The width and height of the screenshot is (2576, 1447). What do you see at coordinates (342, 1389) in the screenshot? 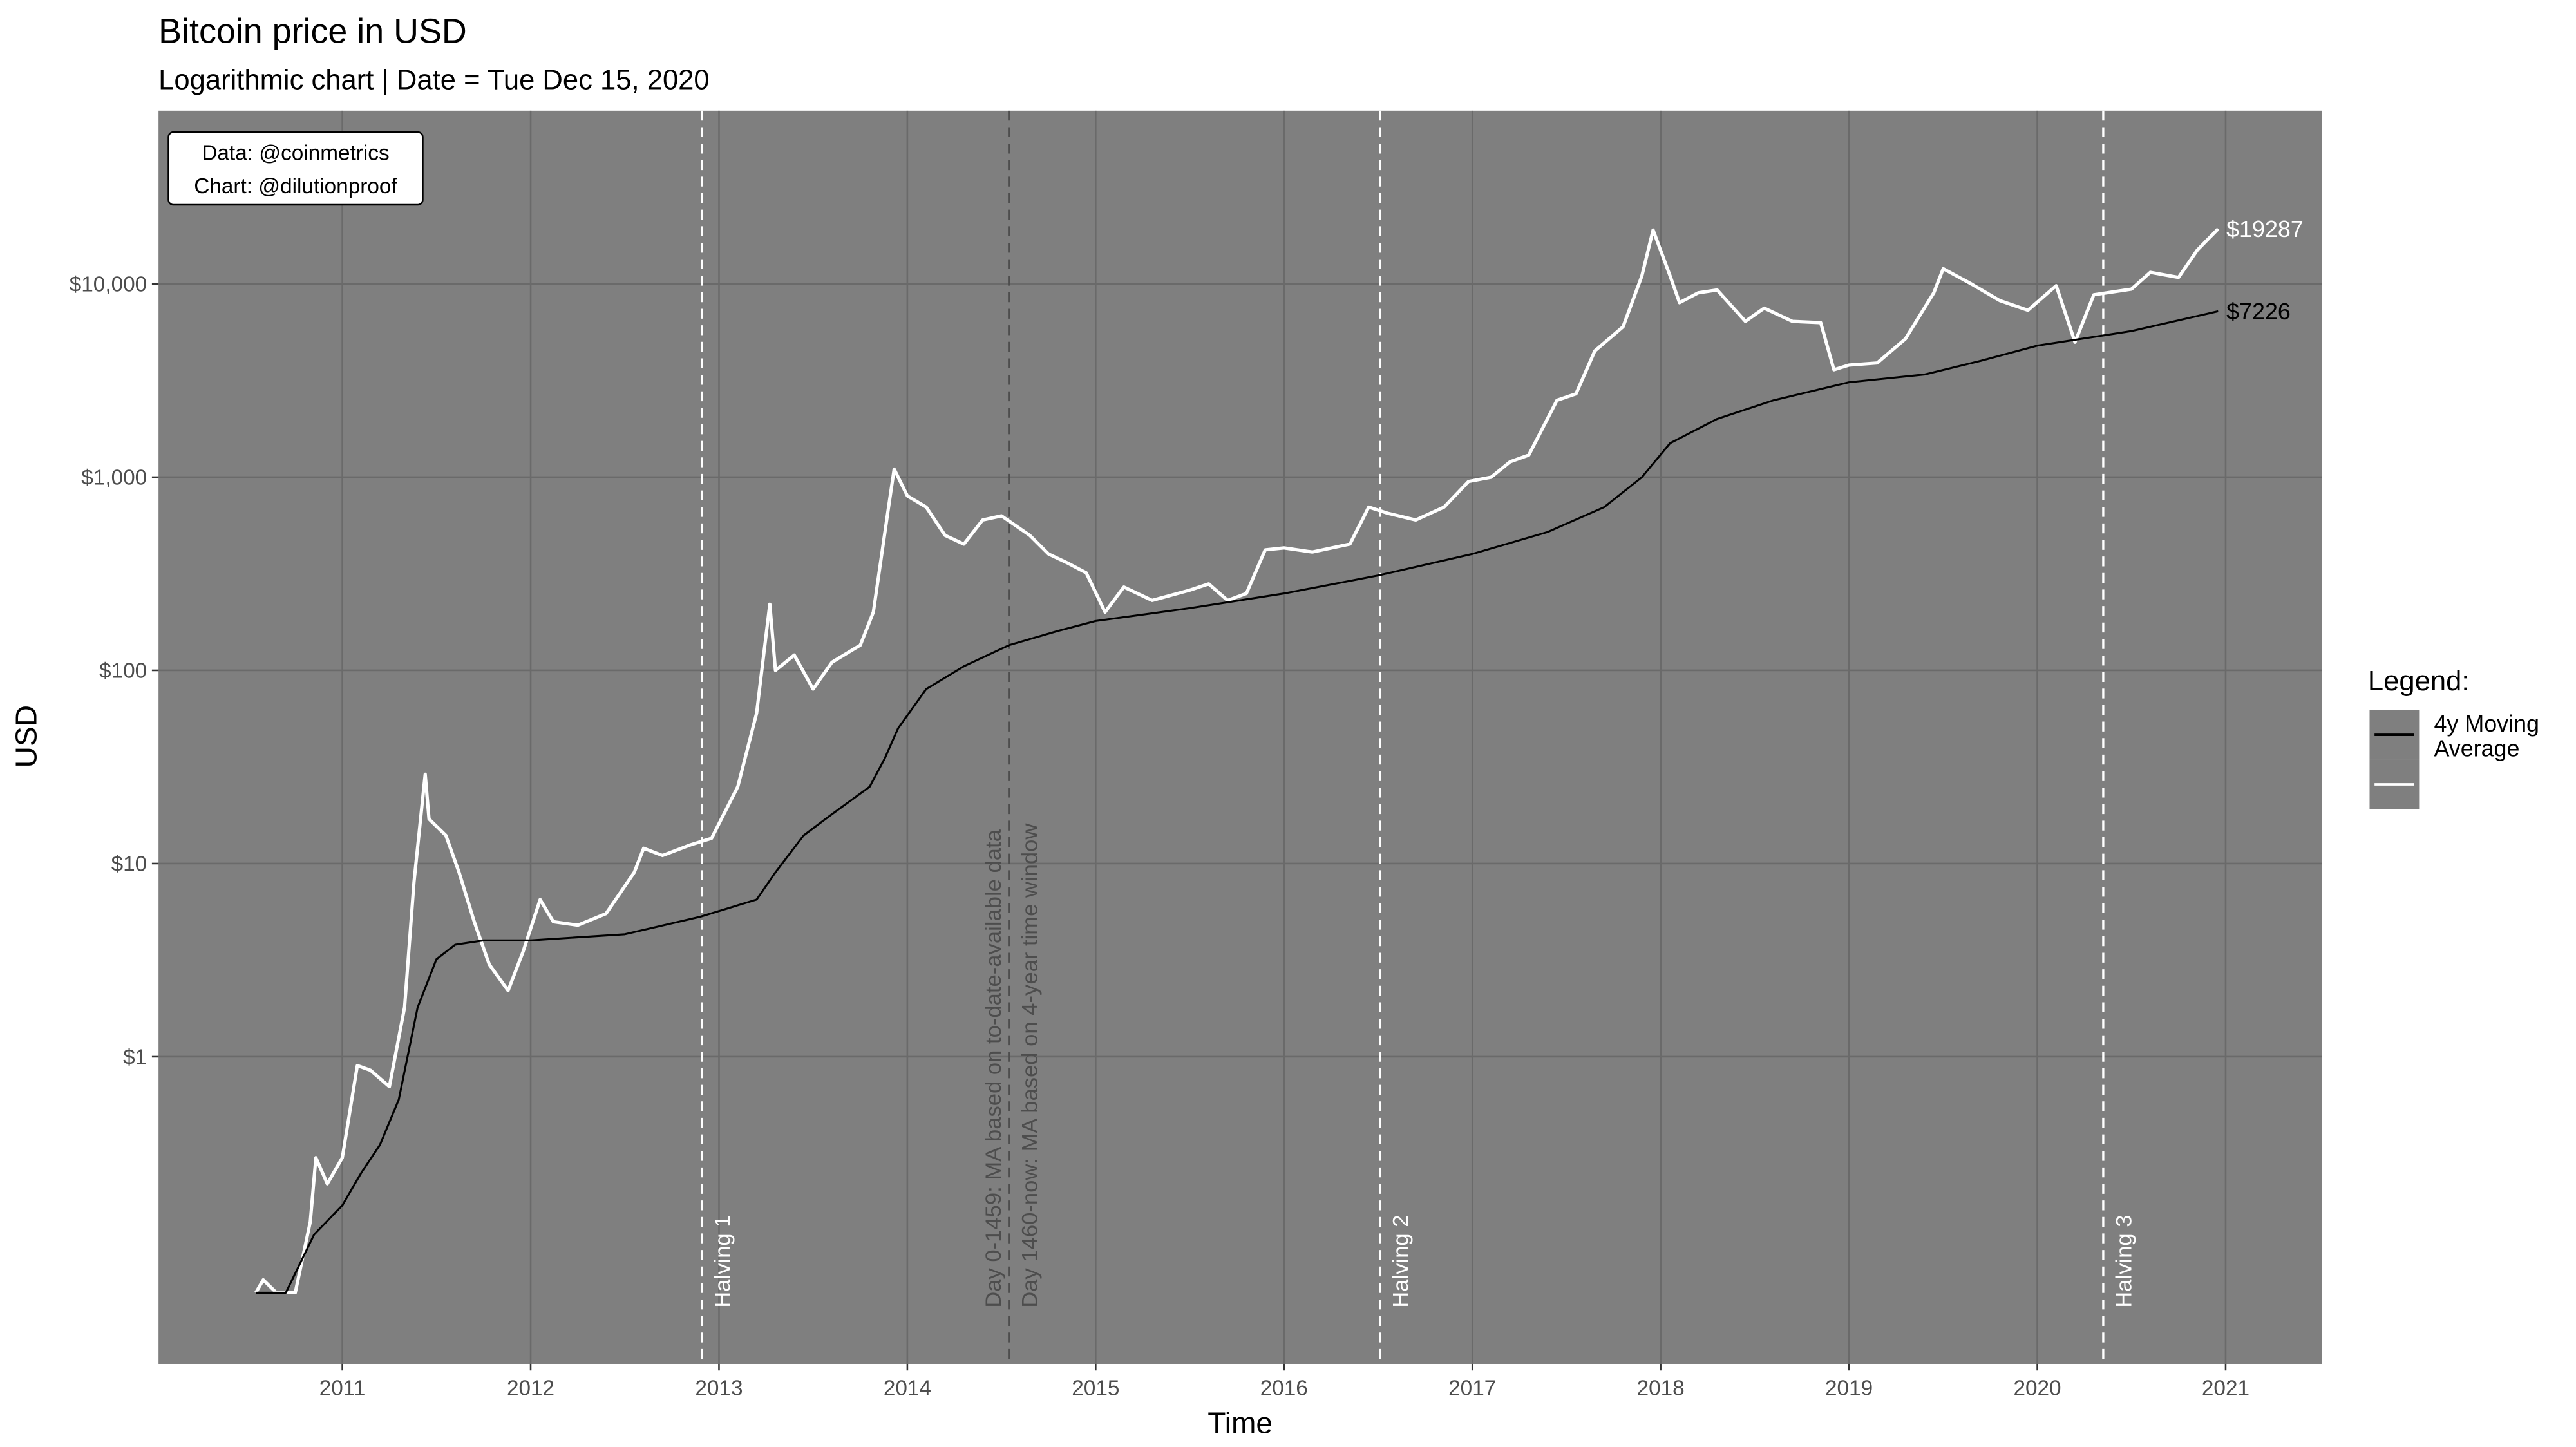
I see `x-tick-label: 2011` at bounding box center [342, 1389].